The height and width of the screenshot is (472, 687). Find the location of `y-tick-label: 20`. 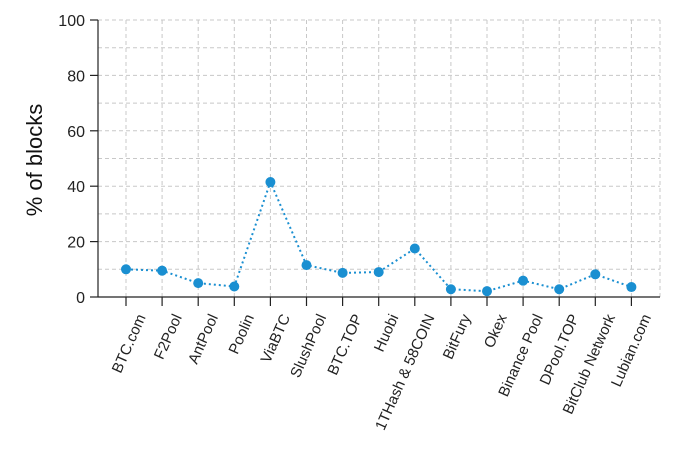

y-tick-label: 20 is located at coordinates (76, 243).